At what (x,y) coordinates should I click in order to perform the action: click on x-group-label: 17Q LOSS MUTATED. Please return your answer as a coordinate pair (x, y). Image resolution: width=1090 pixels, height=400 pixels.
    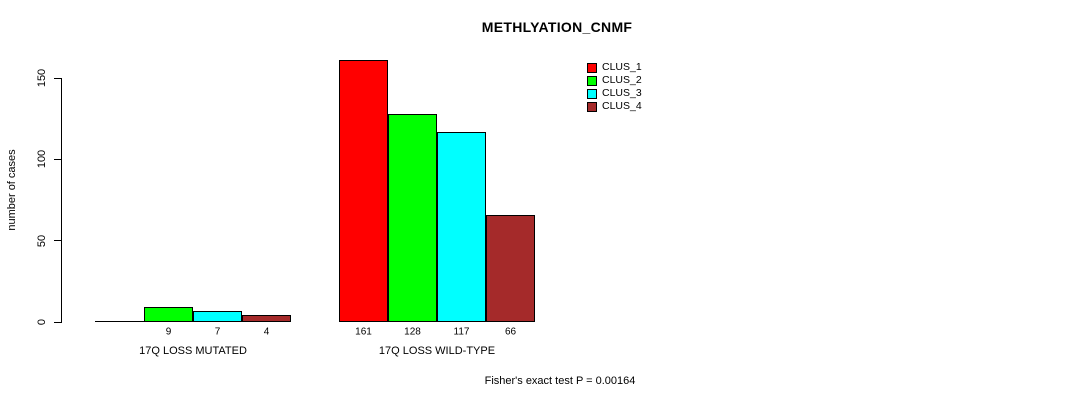
    Looking at the image, I should click on (193, 351).